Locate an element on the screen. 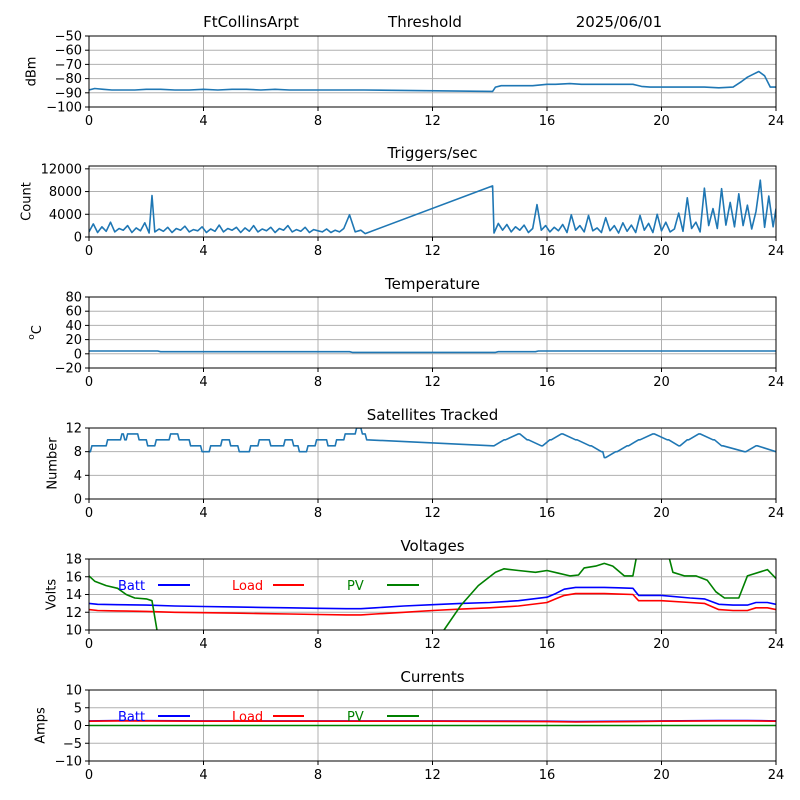  y-tick-label: −50 is located at coordinates (68, 37).